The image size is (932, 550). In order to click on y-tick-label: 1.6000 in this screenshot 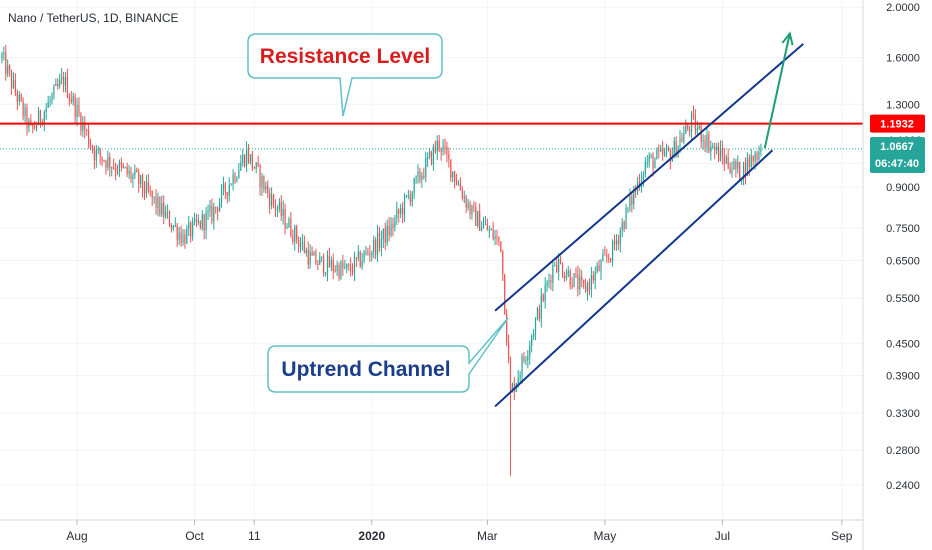, I will do `click(903, 59)`.